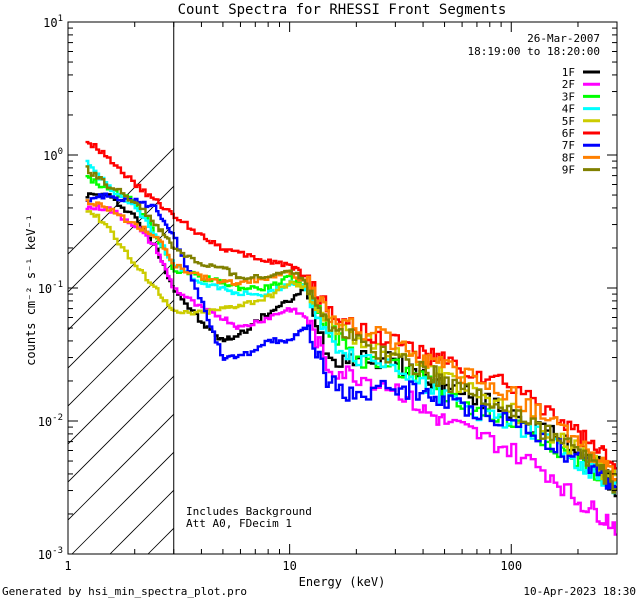 The width and height of the screenshot is (640, 605). I want to click on x-tick-label: 100, so click(511, 566).